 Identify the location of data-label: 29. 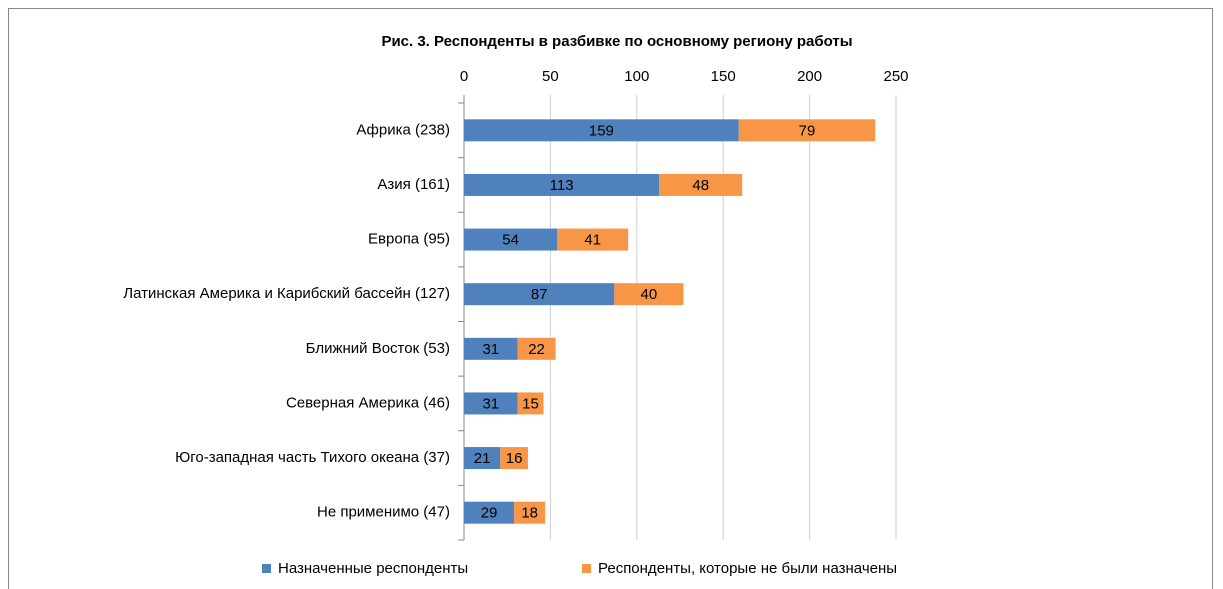
(489, 513).